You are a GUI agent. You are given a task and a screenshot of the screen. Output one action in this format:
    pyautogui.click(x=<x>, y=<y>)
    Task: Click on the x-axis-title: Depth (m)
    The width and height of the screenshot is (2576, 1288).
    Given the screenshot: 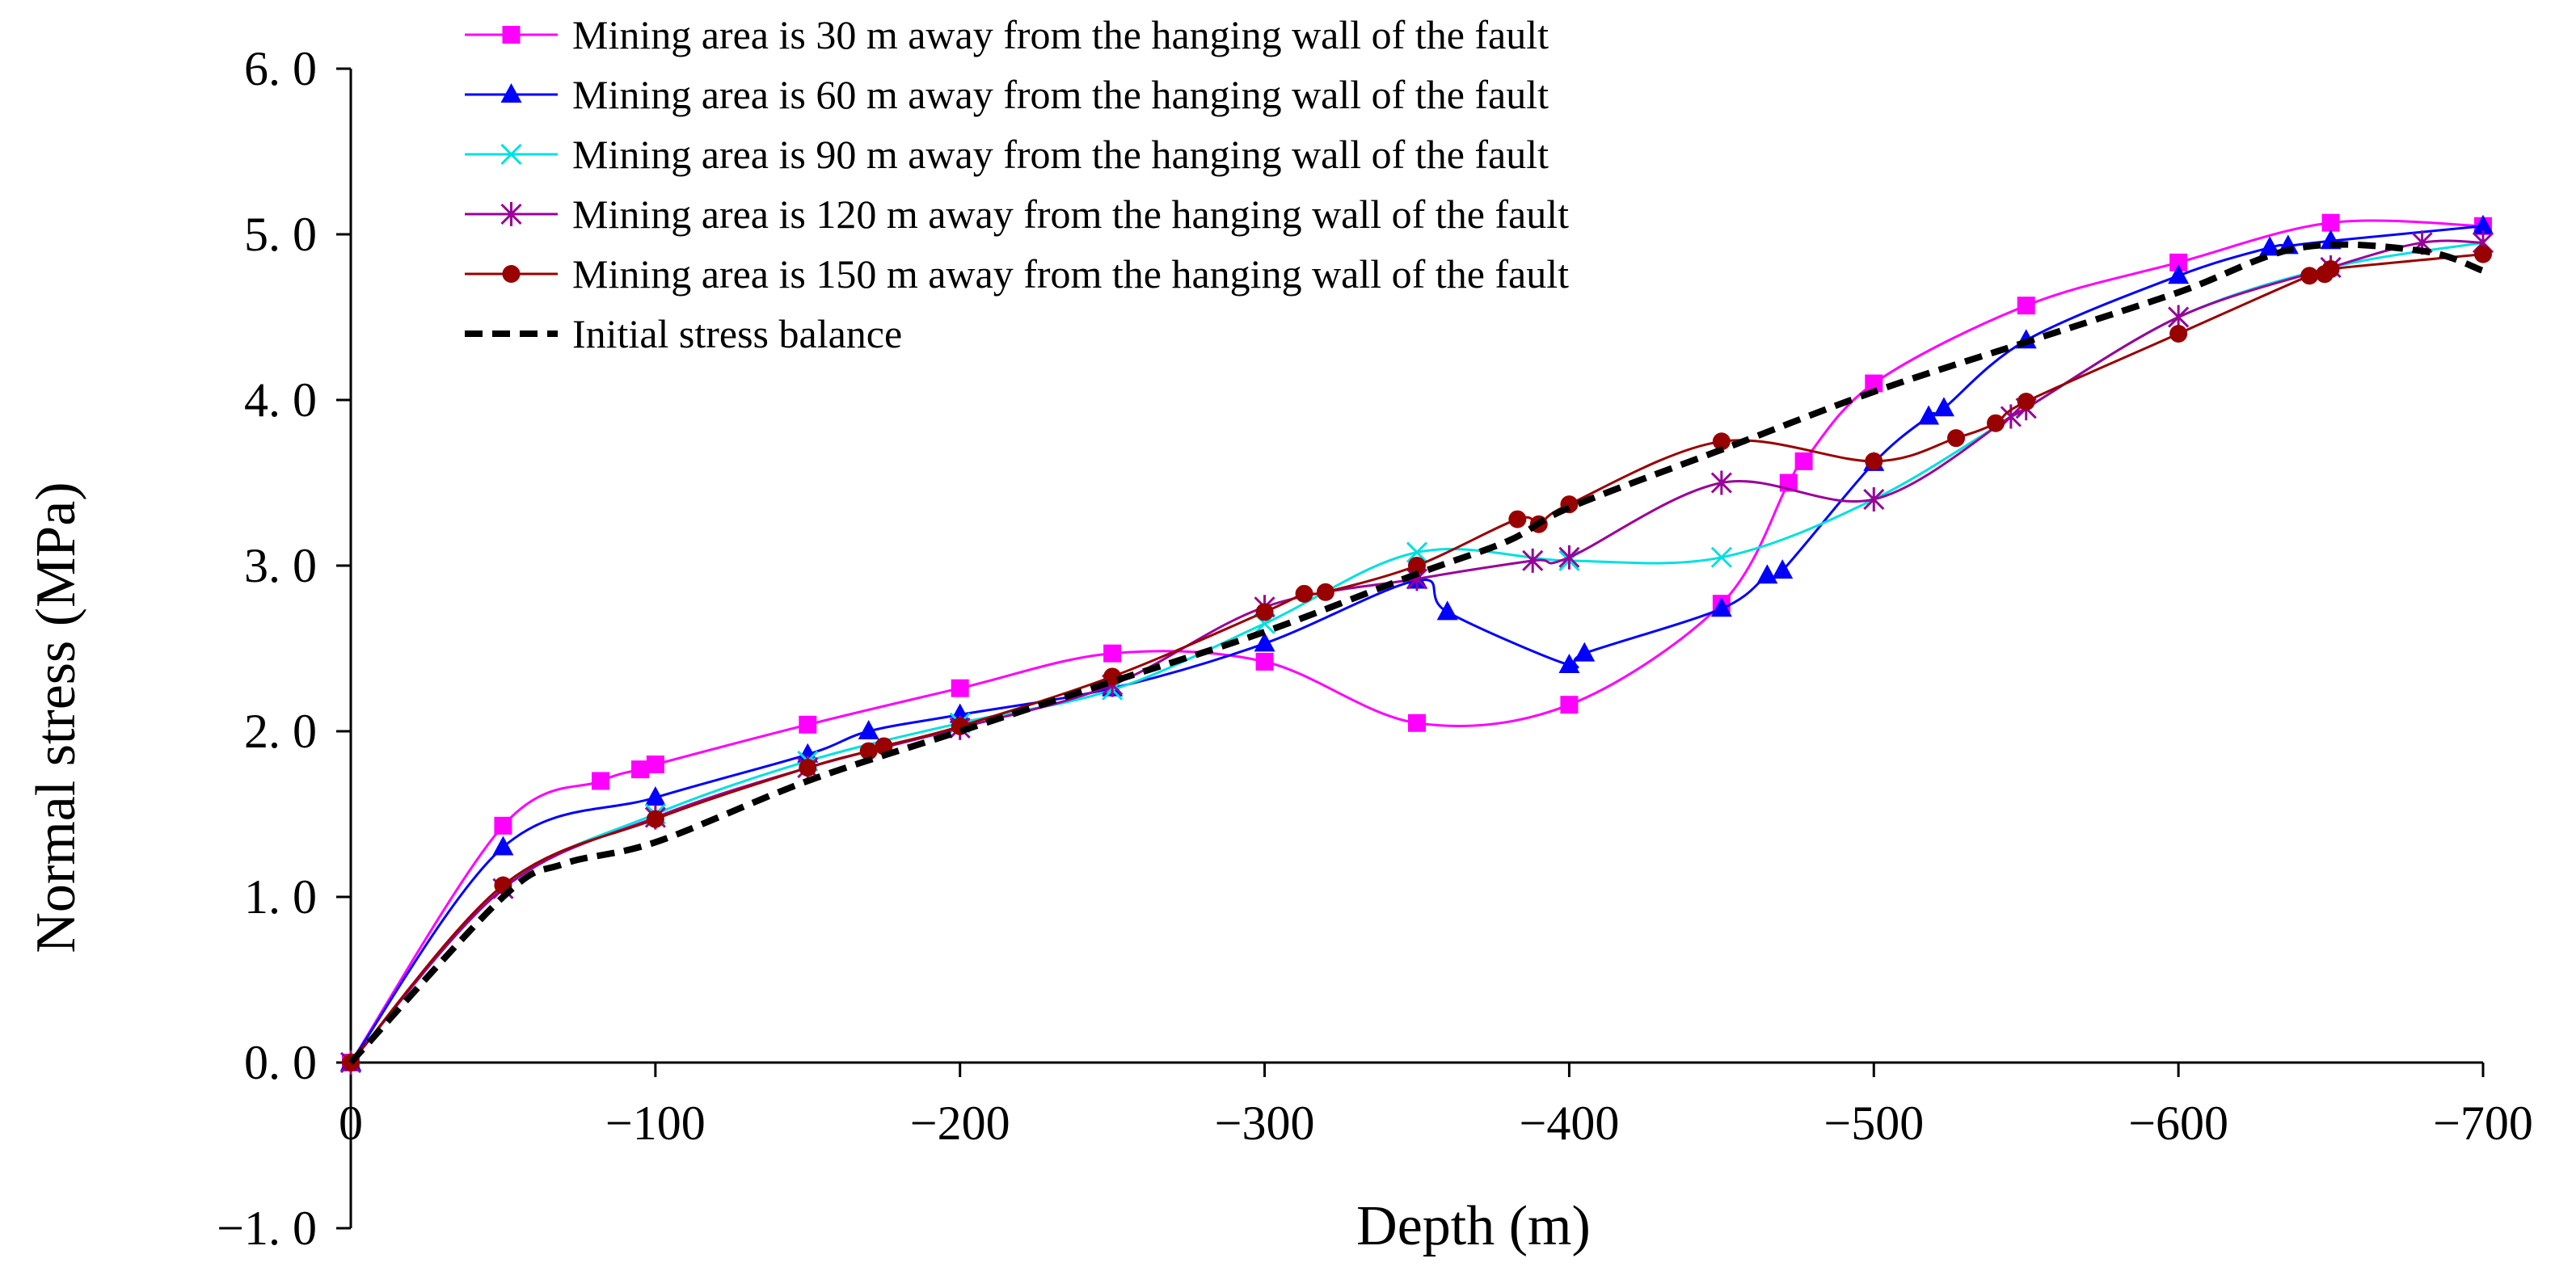 What is the action you would take?
    pyautogui.click(x=1473, y=1226)
    